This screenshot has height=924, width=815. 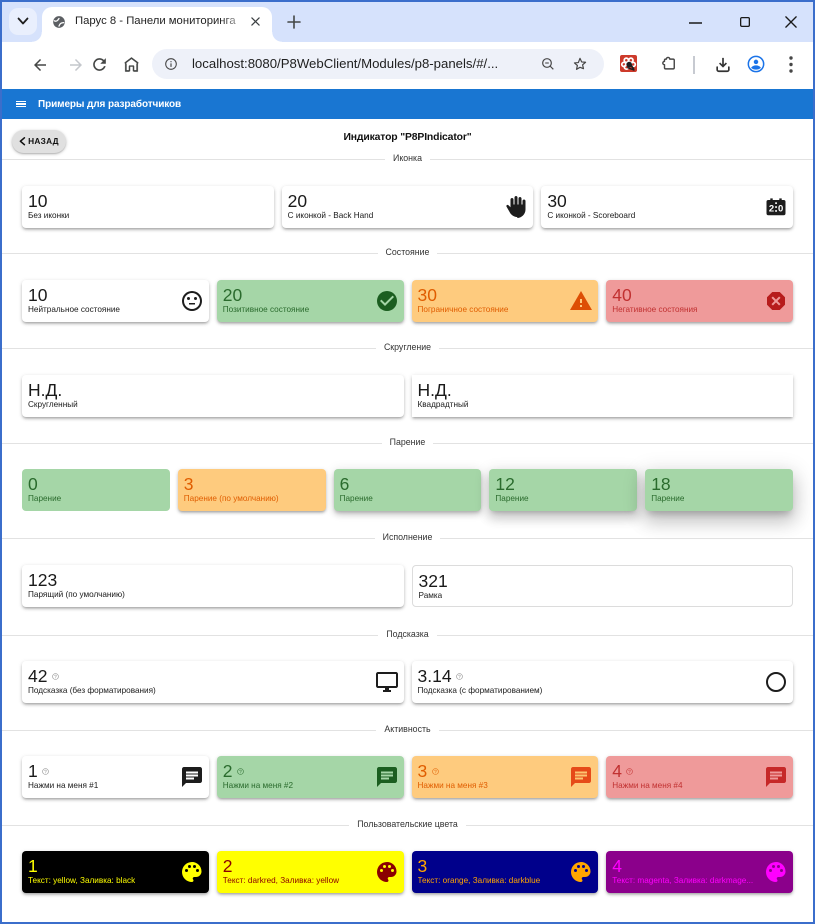 I want to click on svg-text: 0, so click(x=780, y=208).